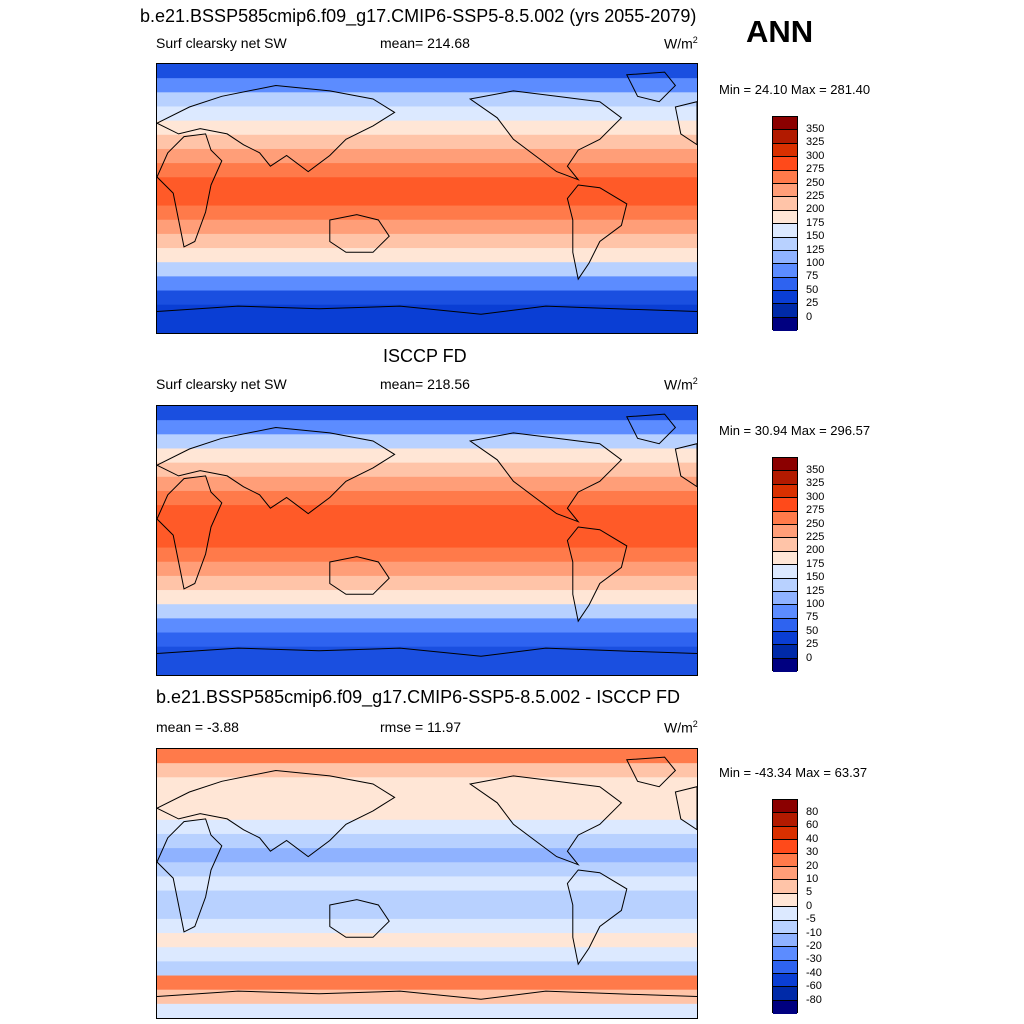 This screenshot has height=1024, width=1024. Describe the element at coordinates (221, 43) in the screenshot. I see `panel-1-left-label: Surf clearsky net SW` at that location.